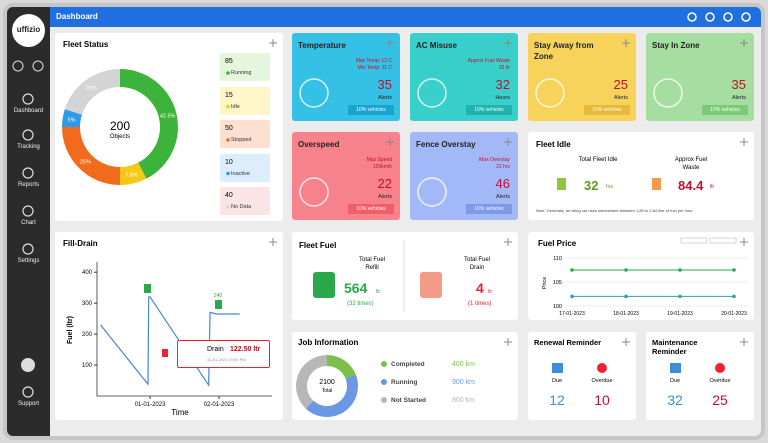  Describe the element at coordinates (494, 160) in the screenshot. I see `tile-detail: Max Overstay` at that location.